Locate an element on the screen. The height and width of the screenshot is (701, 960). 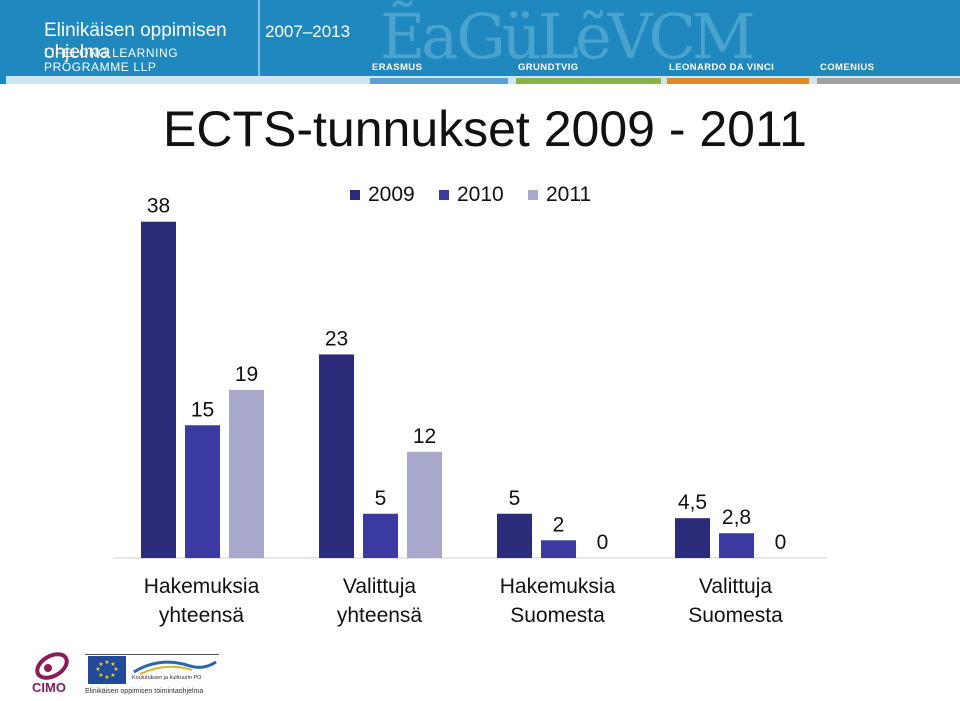
banner-title: Elinikäisen oppimisen ohjelma is located at coordinates (135, 41).